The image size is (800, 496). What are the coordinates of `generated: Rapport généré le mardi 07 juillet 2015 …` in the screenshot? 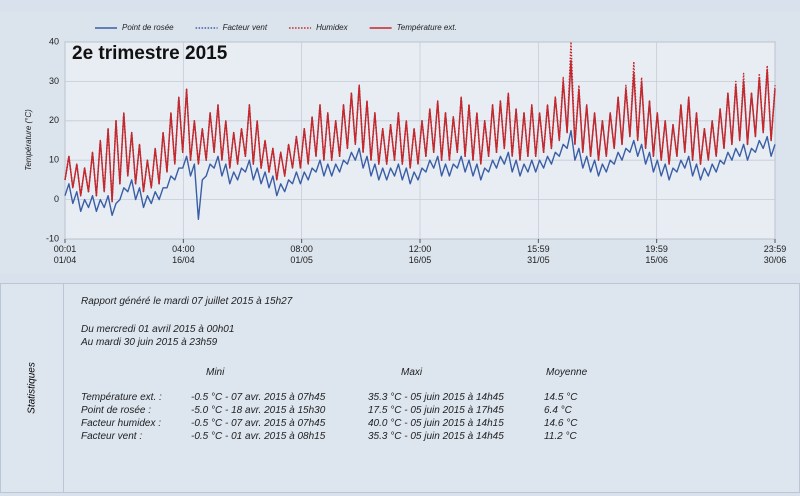 It's located at (187, 301).